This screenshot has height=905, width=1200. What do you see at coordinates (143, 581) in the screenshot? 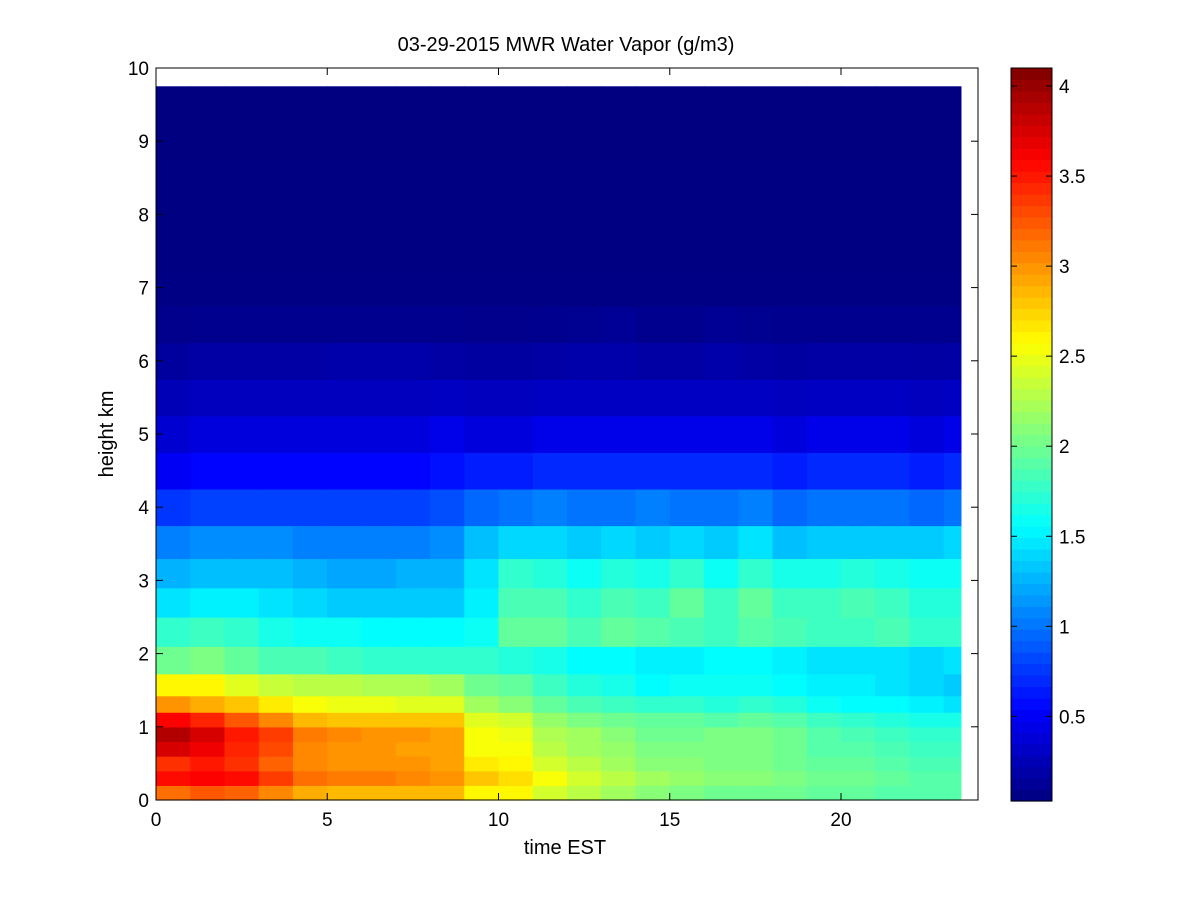
I see `y-tick-label: 3` at bounding box center [143, 581].